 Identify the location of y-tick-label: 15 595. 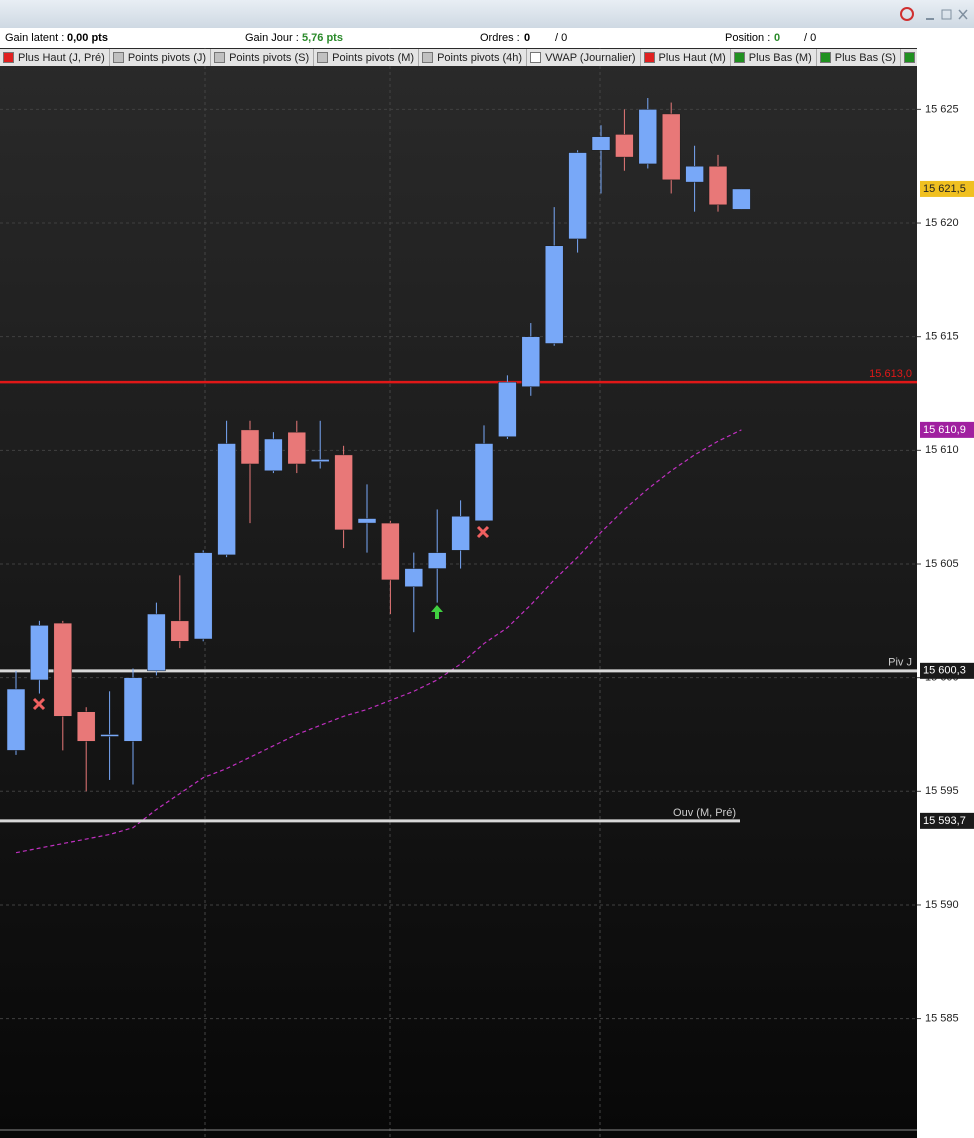
(942, 791).